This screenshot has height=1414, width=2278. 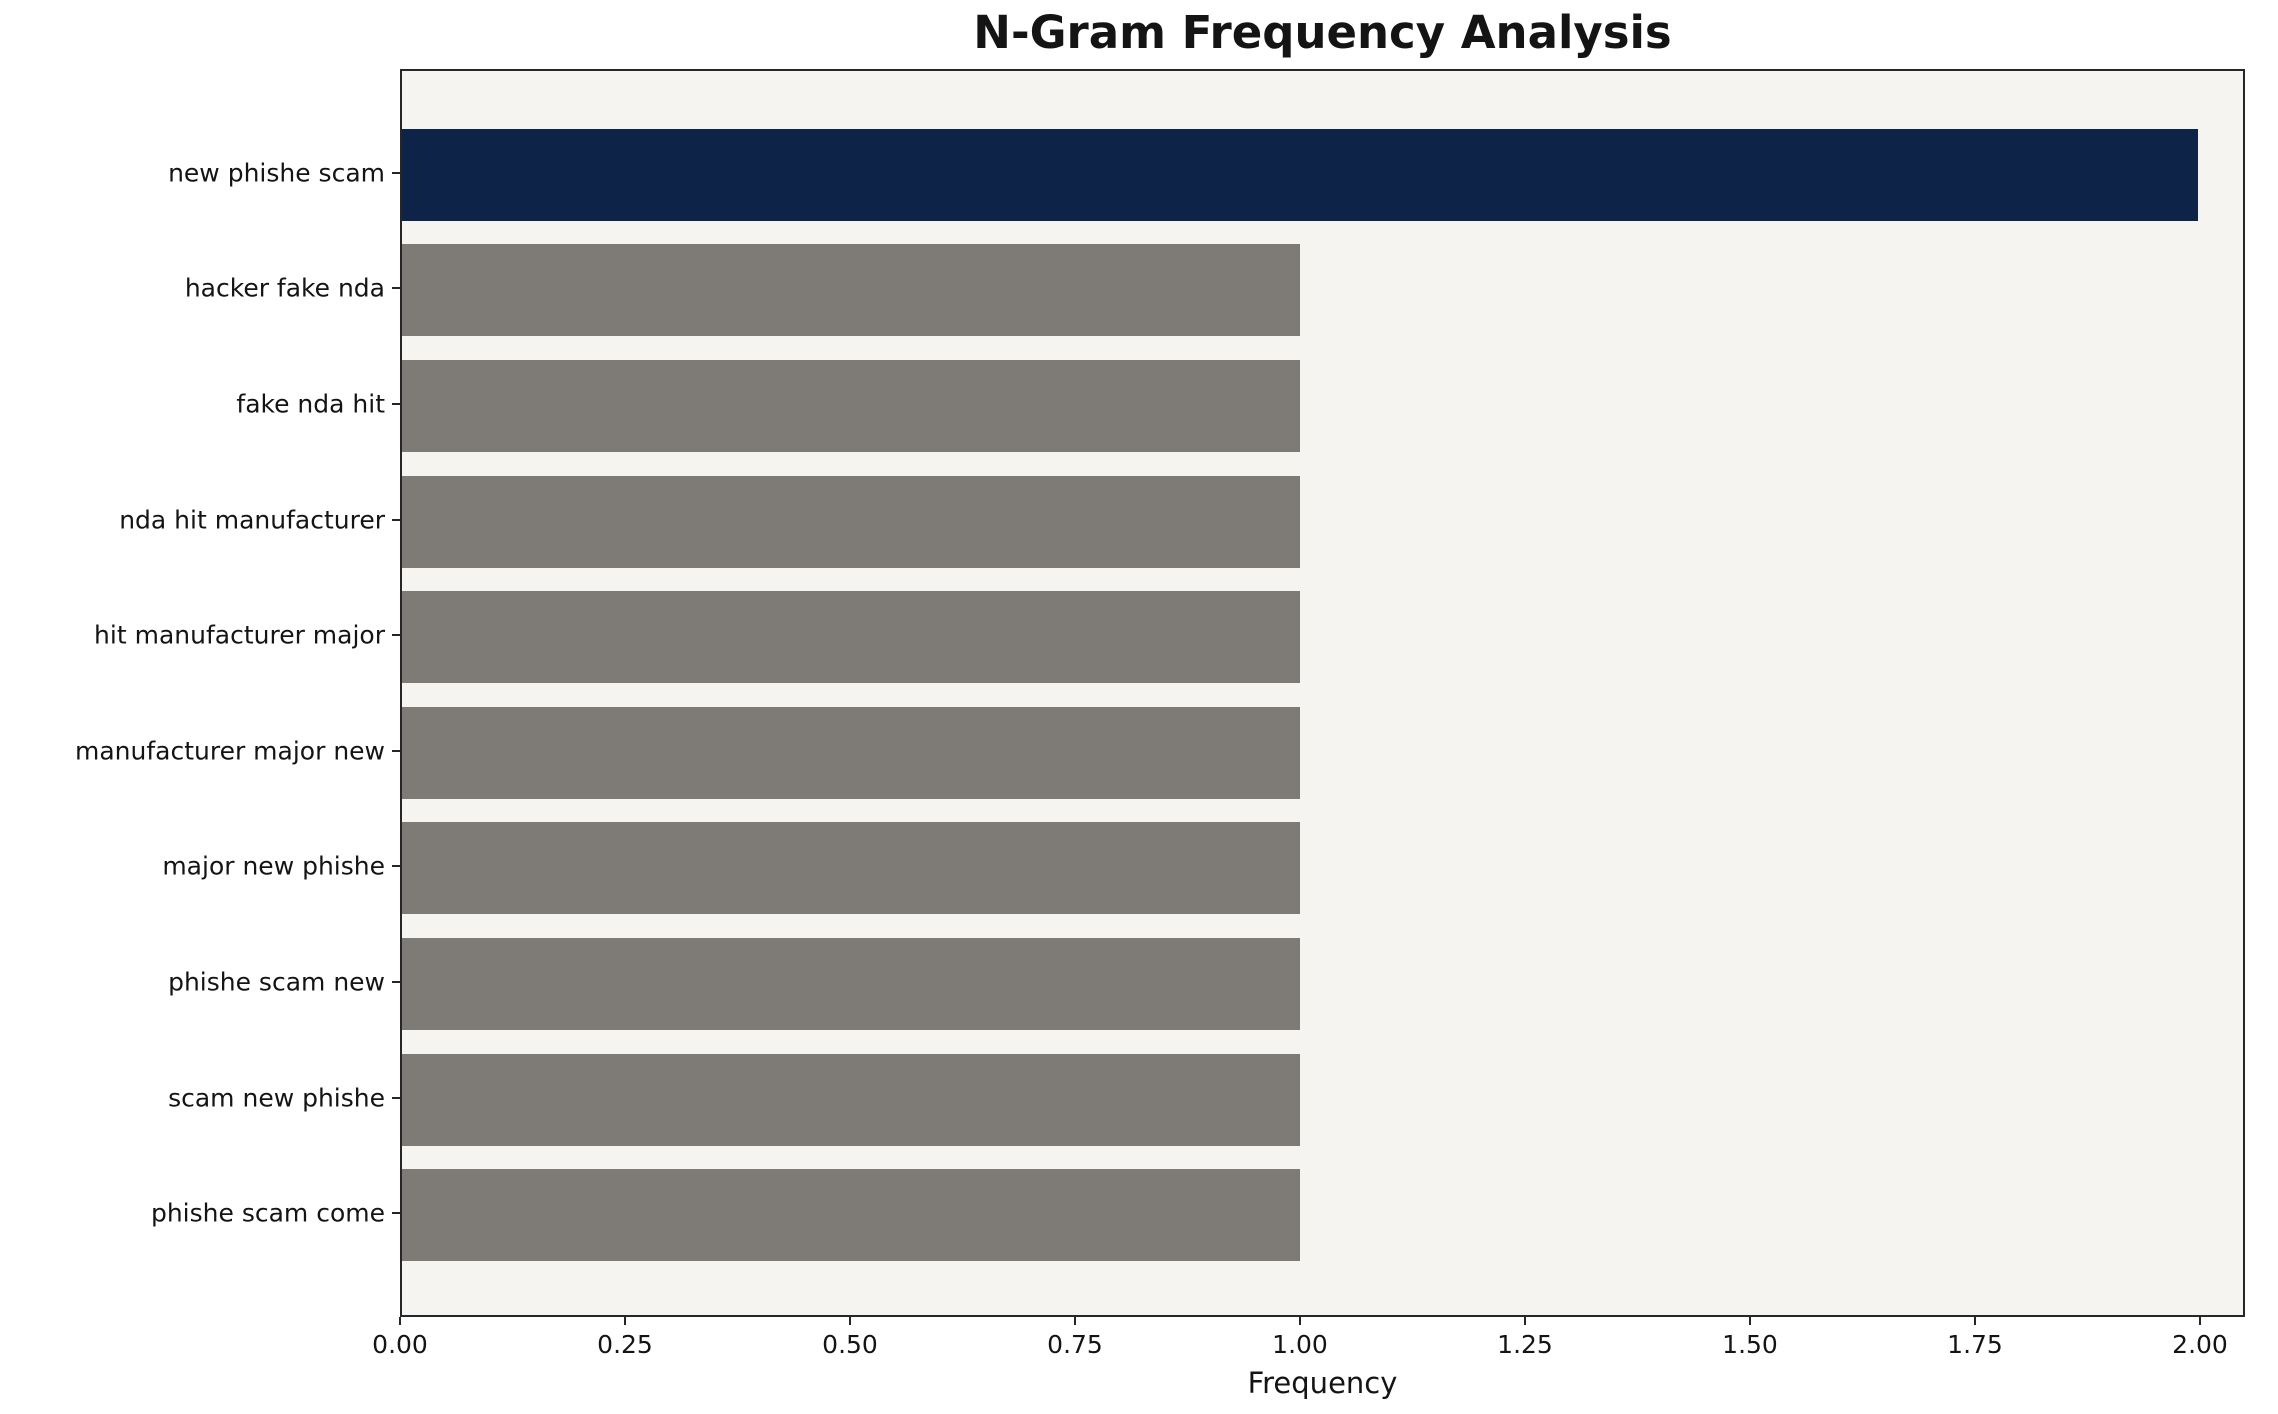 What do you see at coordinates (851, 752) in the screenshot?
I see `bar-manufacturer-major-new` at bounding box center [851, 752].